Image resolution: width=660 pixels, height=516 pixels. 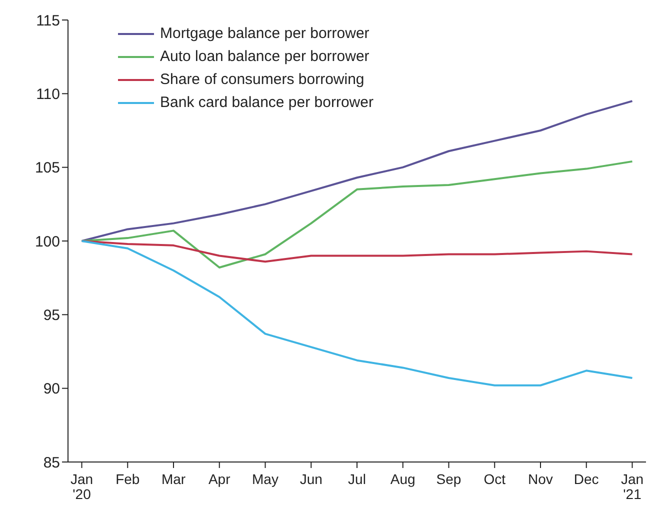 What do you see at coordinates (449, 479) in the screenshot?
I see `x-tick-label: Sep` at bounding box center [449, 479].